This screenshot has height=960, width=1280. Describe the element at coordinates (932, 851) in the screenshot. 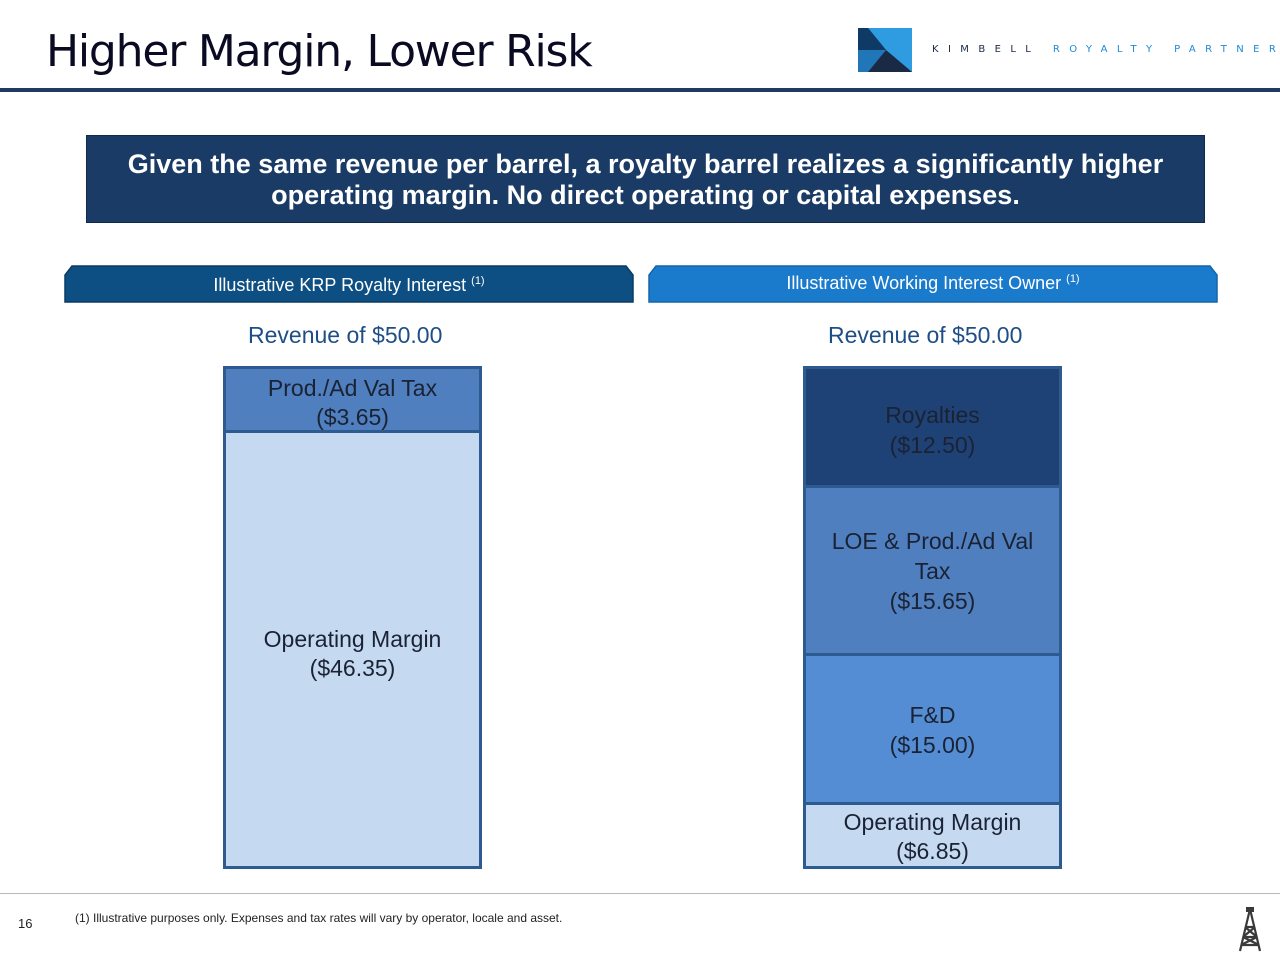

I see `segment-operating-margin-wio-value: ($6.85)` at that location.